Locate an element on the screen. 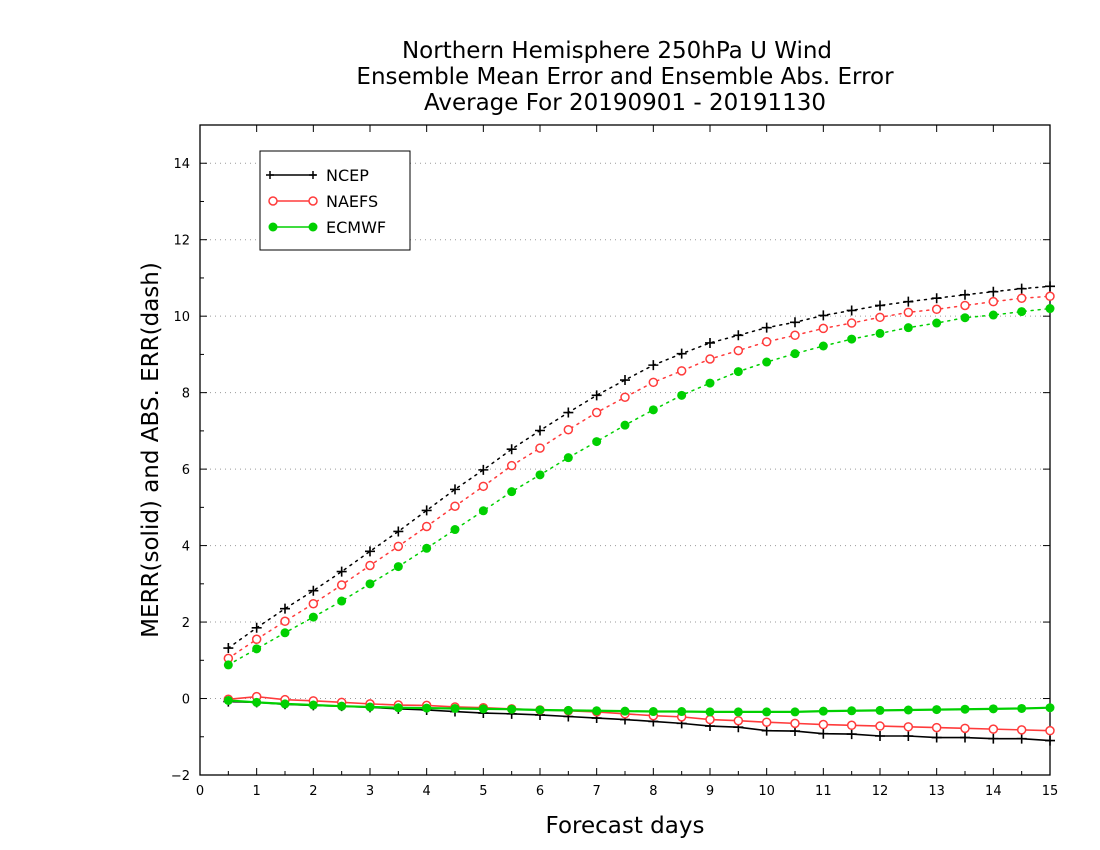  open-circle-marker-icon is located at coordinates (273, 201).